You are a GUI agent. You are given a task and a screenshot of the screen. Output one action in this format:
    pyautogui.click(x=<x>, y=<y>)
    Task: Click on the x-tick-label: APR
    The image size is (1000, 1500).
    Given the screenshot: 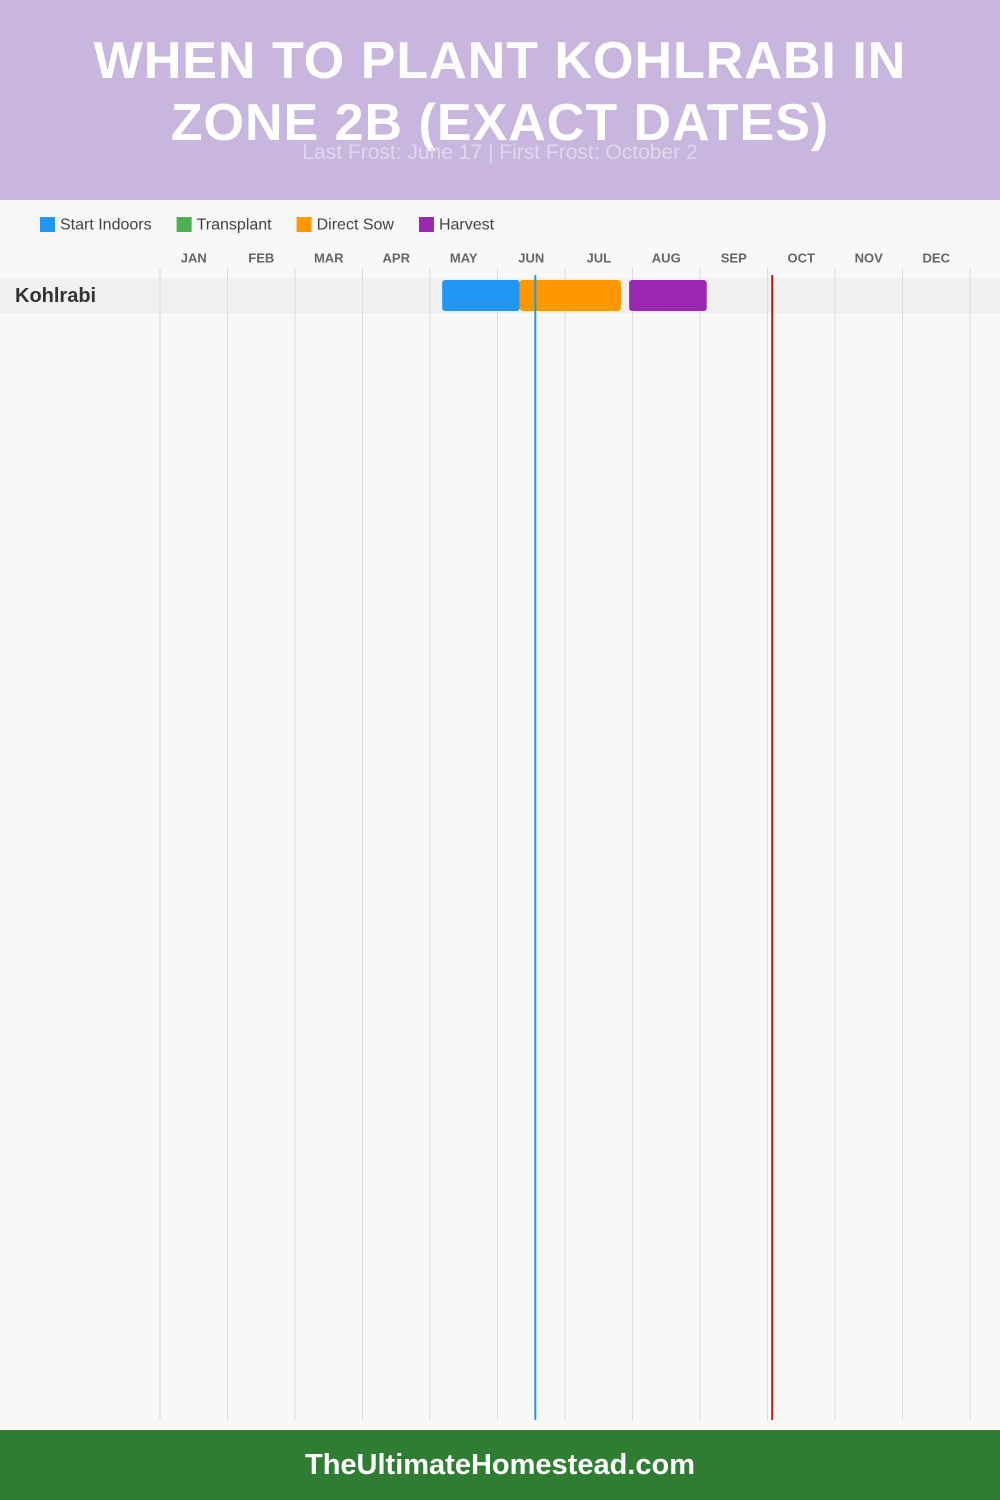 What is the action you would take?
    pyautogui.click(x=397, y=257)
    